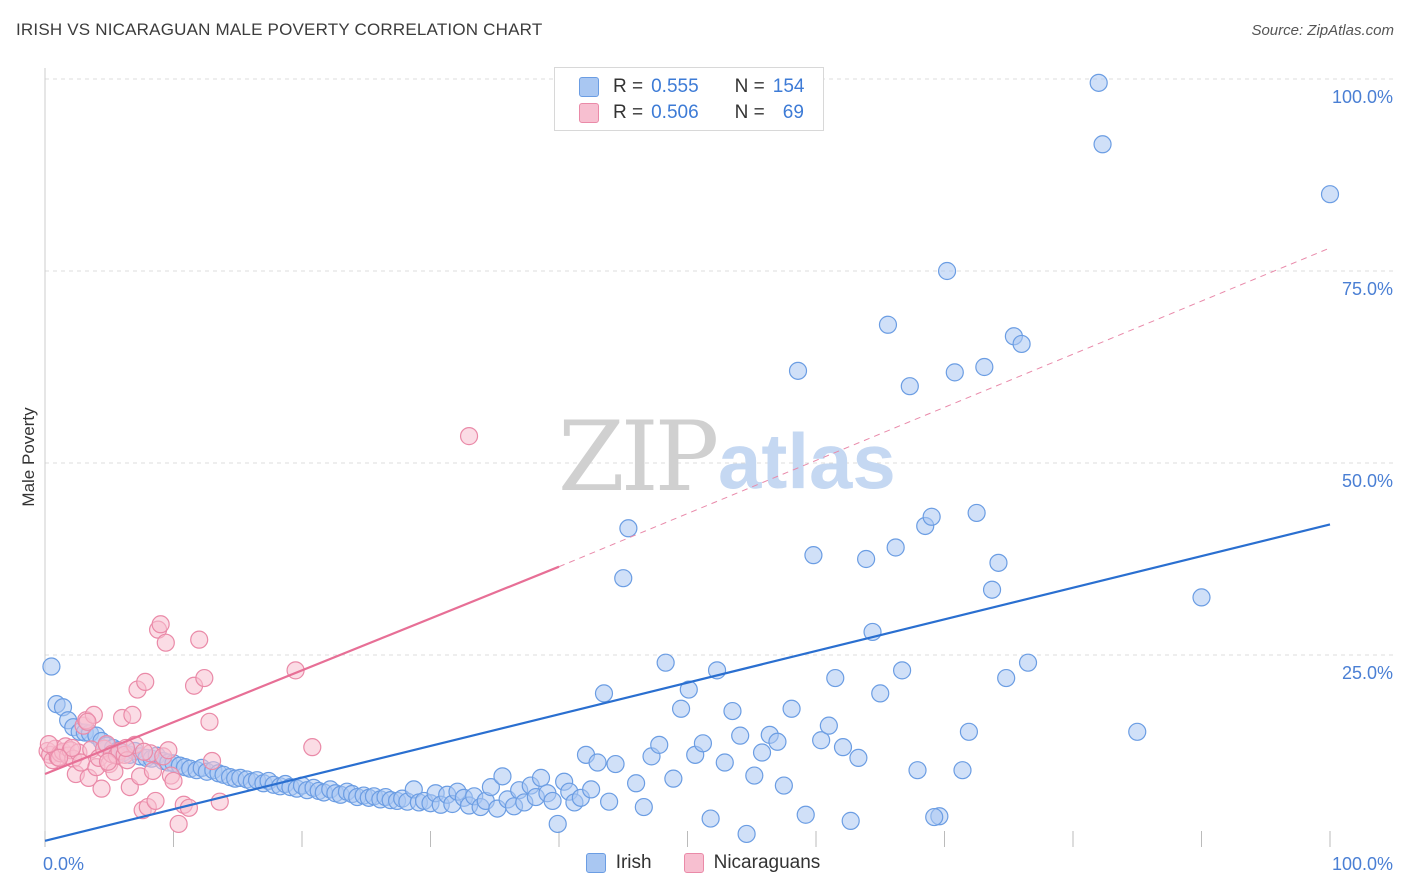 Image resolution: width=1406 pixels, height=892 pixels. Describe the element at coordinates (1367, 673) in the screenshot. I see `y-tick-label: 25.0%` at that location.